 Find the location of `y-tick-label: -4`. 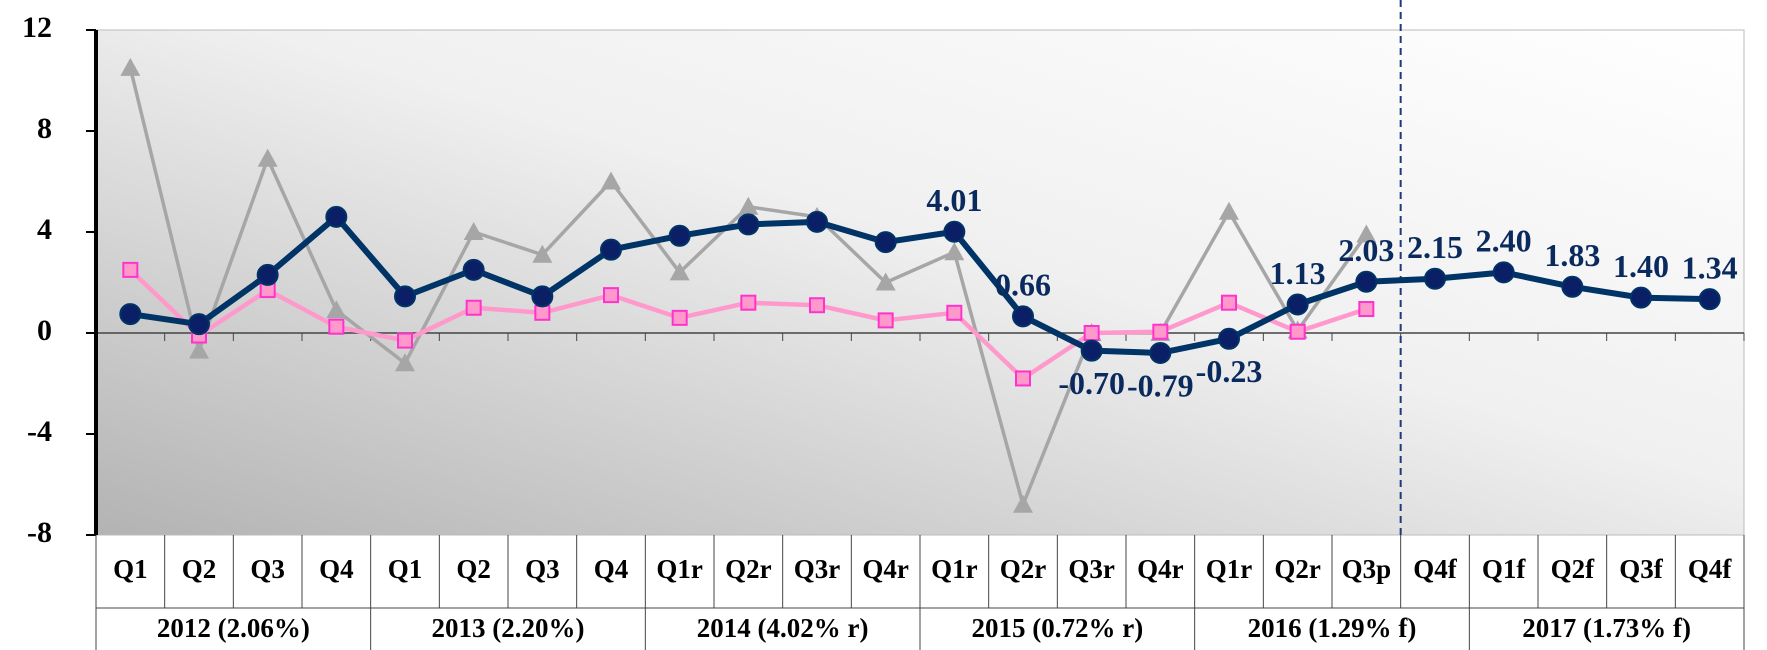

y-tick-label: -4 is located at coordinates (39, 431).